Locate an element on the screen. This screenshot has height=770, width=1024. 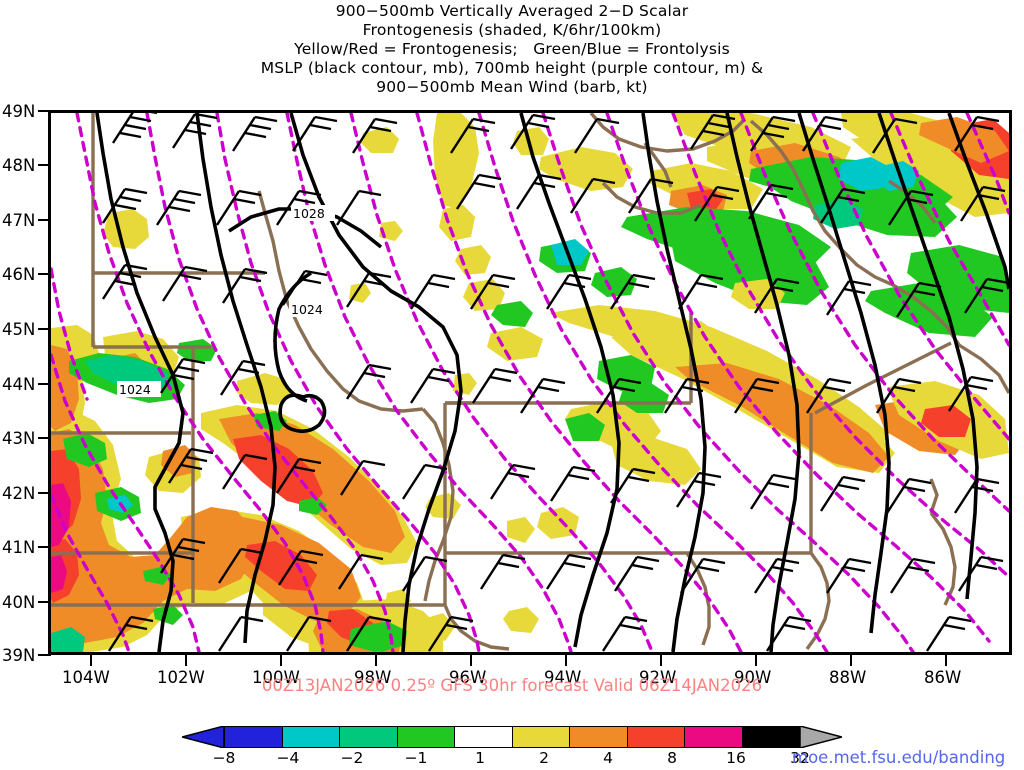
x-label-100w: 100W is located at coordinates (276, 677).